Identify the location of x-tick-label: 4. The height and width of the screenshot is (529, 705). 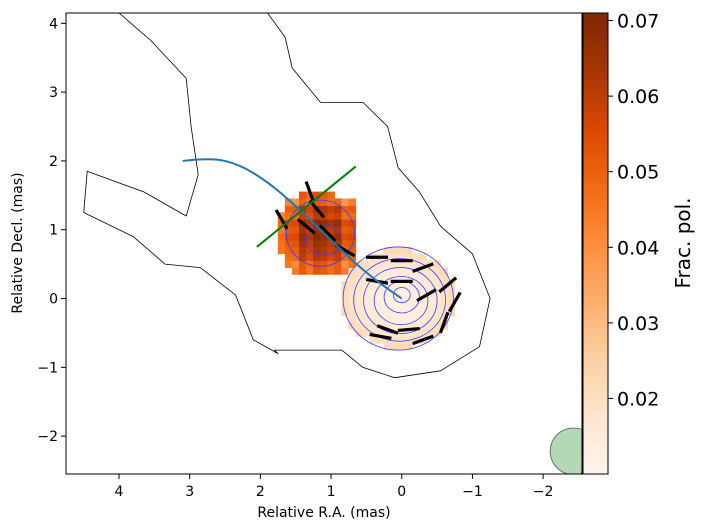
(119, 492).